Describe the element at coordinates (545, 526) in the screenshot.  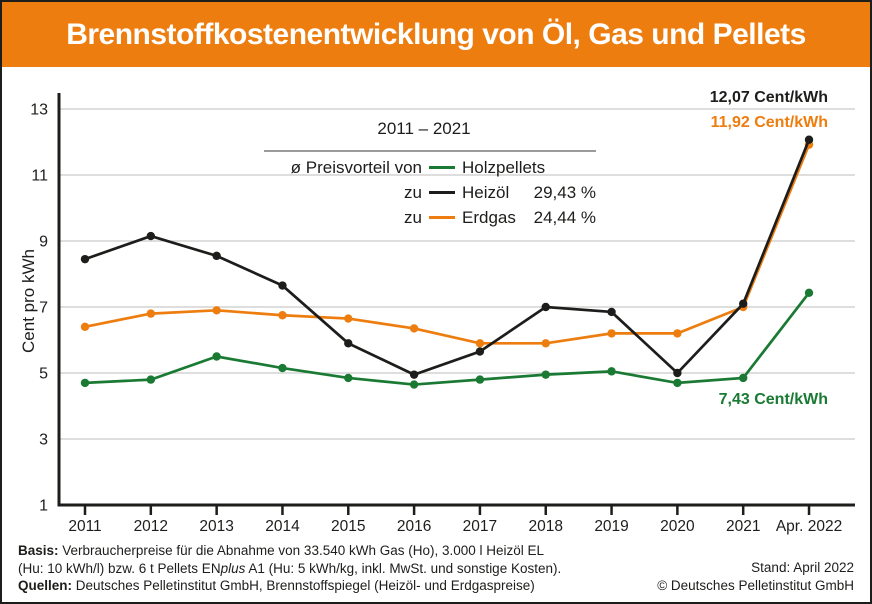
I see `svg-text: 2018` at that location.